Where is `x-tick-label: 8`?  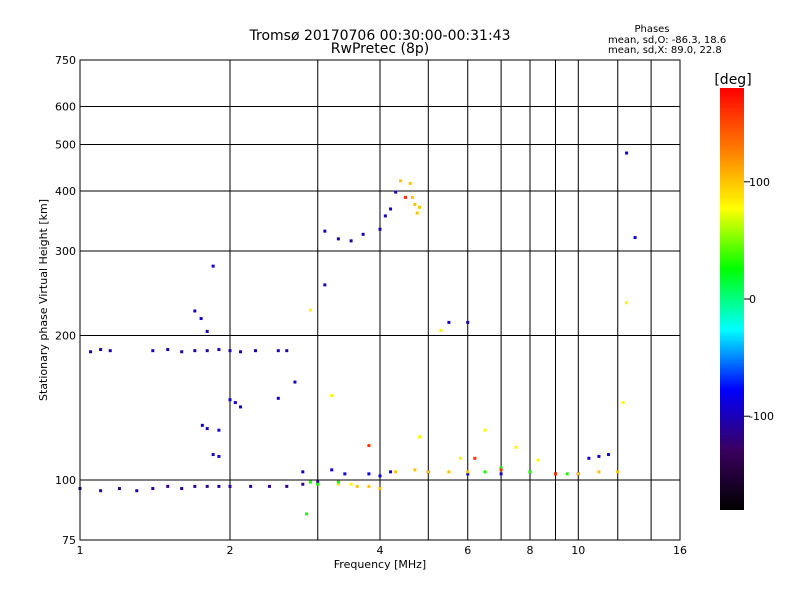
x-tick-label: 8 is located at coordinates (530, 550).